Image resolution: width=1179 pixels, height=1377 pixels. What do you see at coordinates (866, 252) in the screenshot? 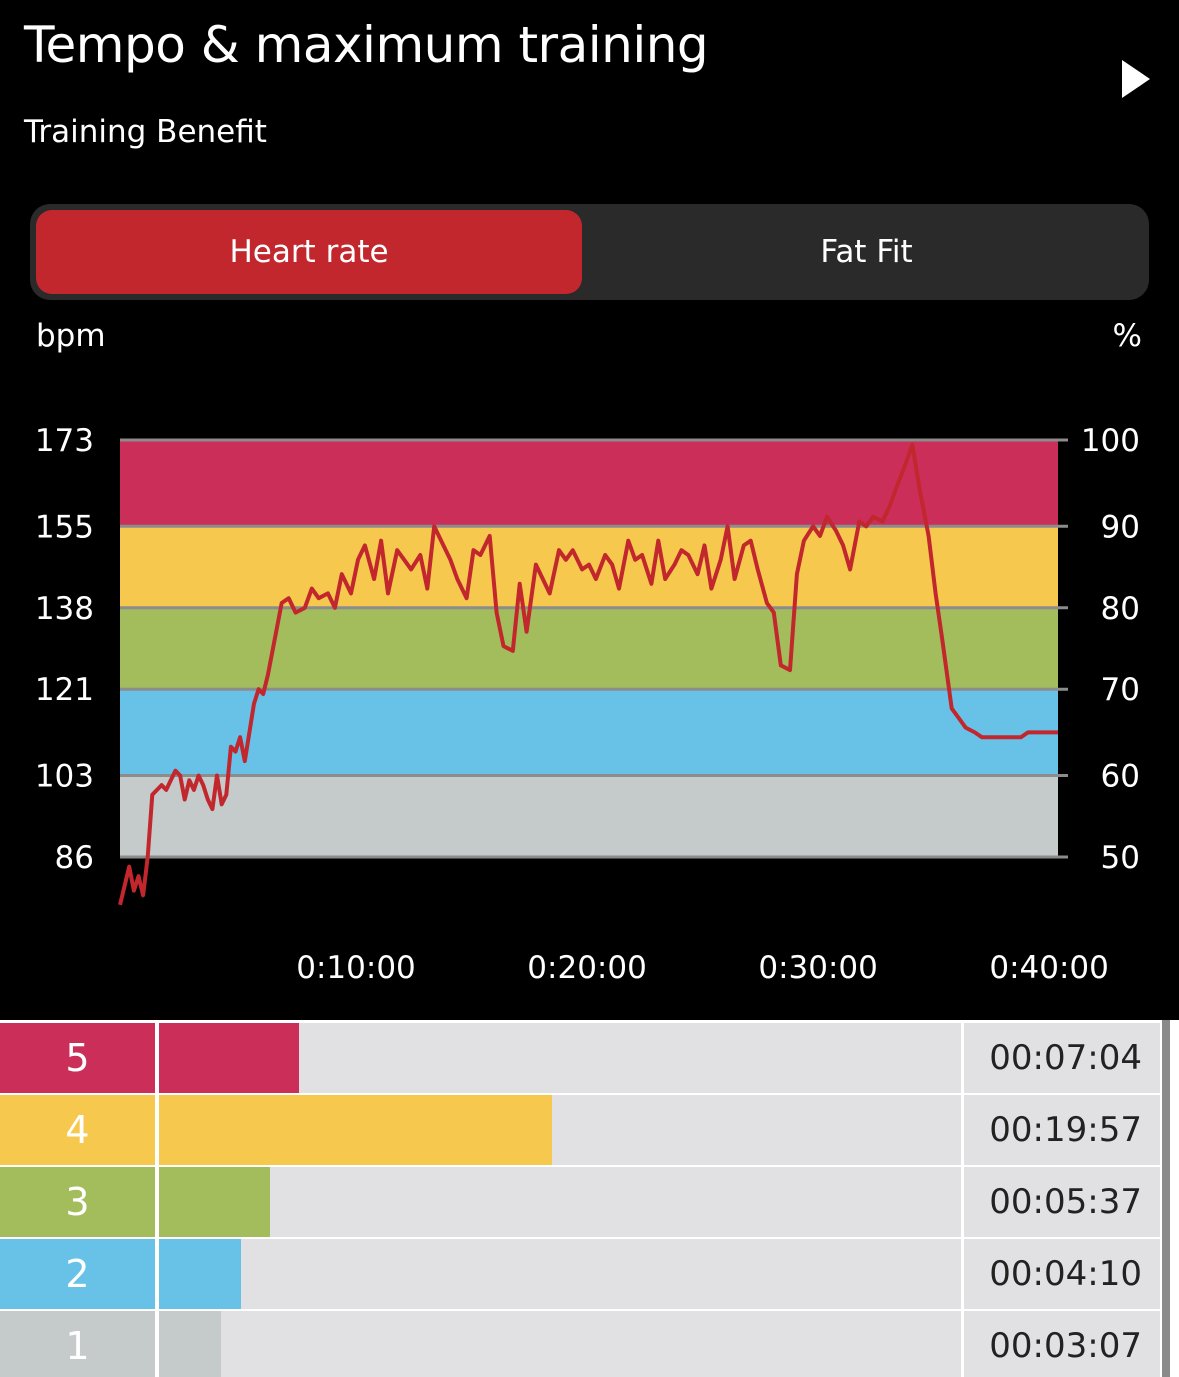
I see `tab-fat-fit: Fat Fit` at bounding box center [866, 252].